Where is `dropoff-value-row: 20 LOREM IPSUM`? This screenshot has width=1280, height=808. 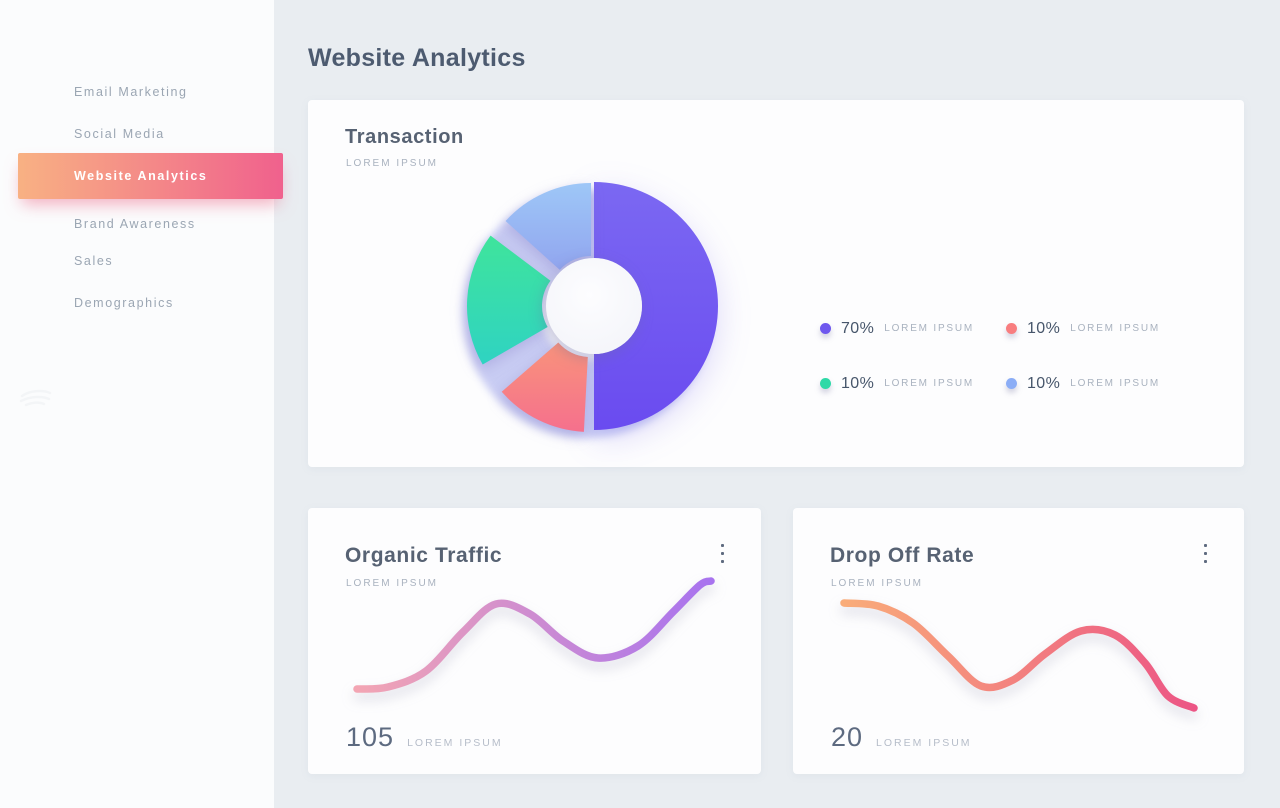 dropoff-value-row: 20 LOREM IPSUM is located at coordinates (901, 737).